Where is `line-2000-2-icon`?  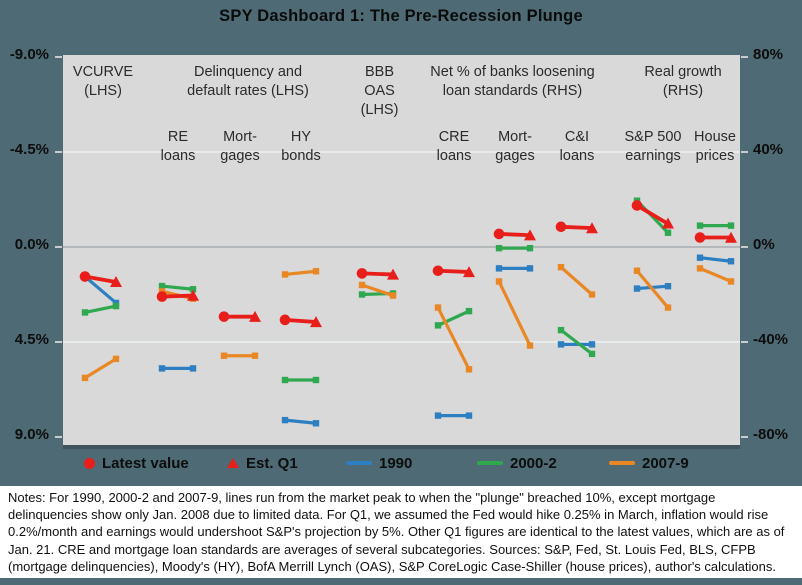
line-2000-2-icon is located at coordinates (490, 463).